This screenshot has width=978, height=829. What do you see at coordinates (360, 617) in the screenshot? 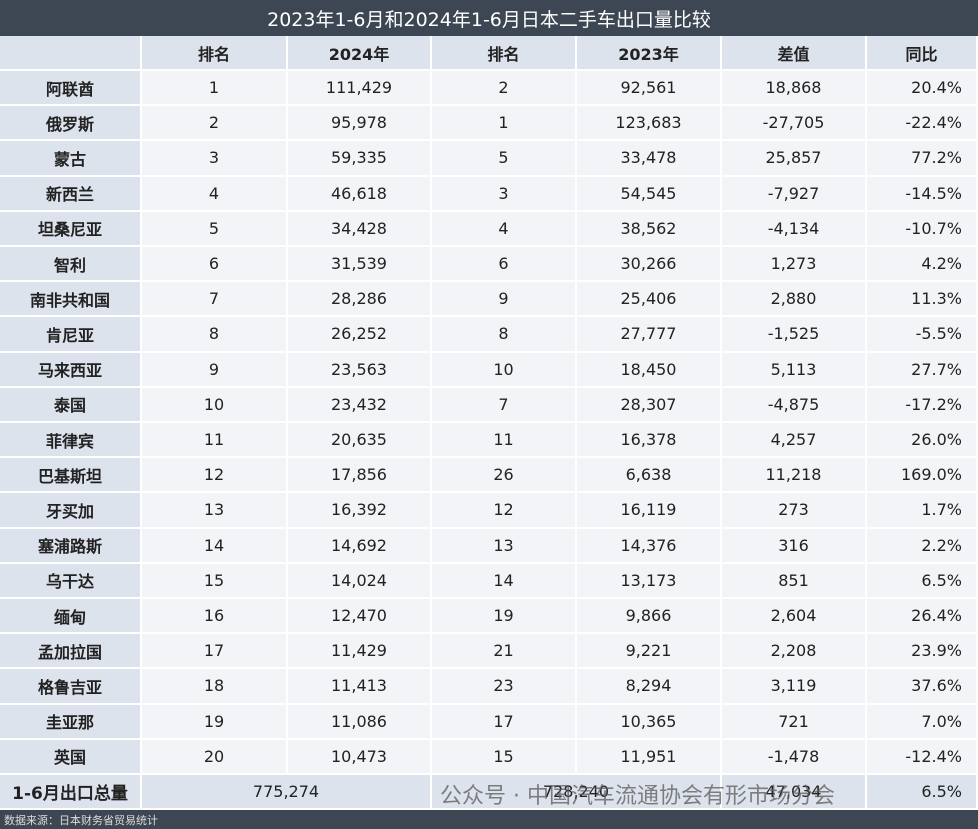
I see `cell: 12,470` at bounding box center [360, 617].